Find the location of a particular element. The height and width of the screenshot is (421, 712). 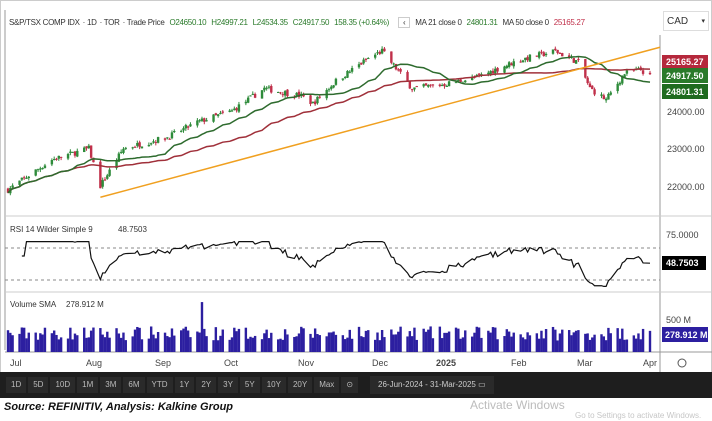

range-3y-button: 3Y is located at coordinates (228, 385).